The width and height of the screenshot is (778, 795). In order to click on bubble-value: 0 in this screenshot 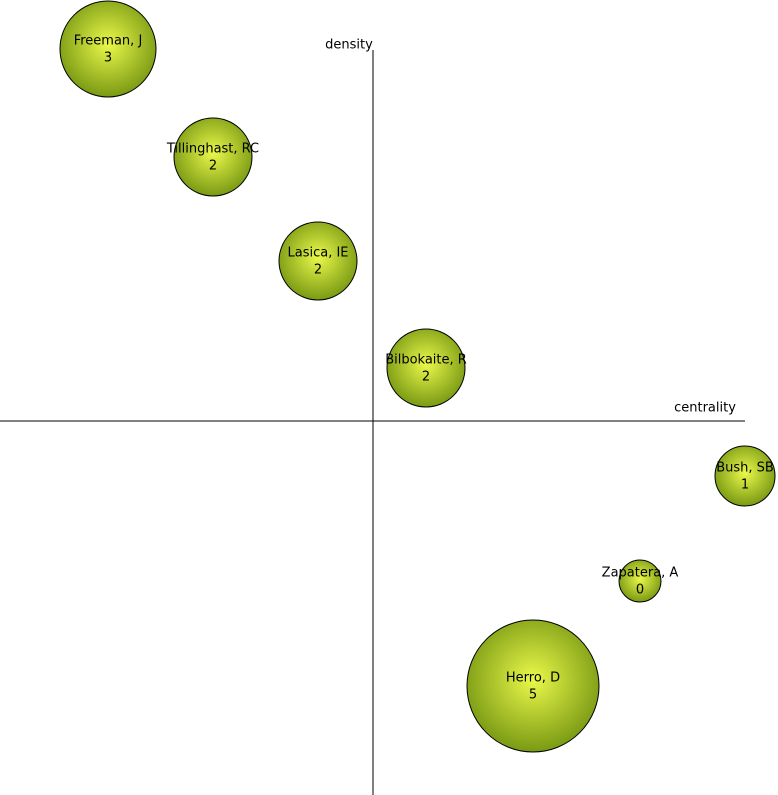, I will do `click(640, 590)`.